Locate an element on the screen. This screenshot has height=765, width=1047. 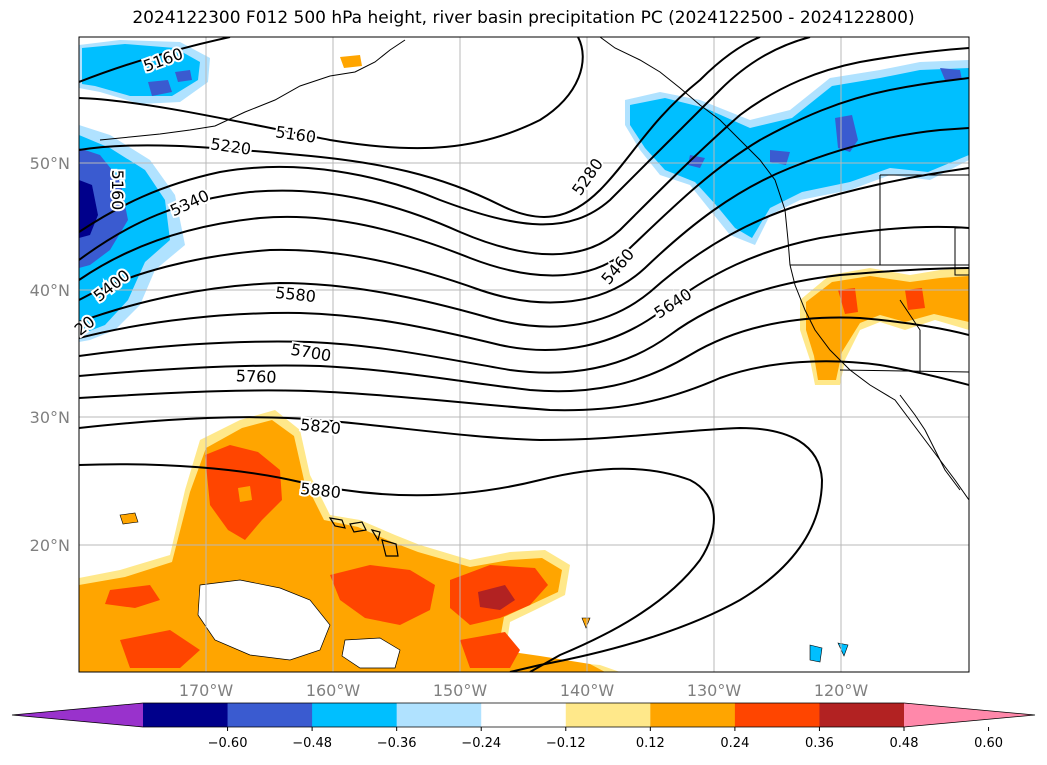
colorbar-tick-label: −0.12 is located at coordinates (566, 743).